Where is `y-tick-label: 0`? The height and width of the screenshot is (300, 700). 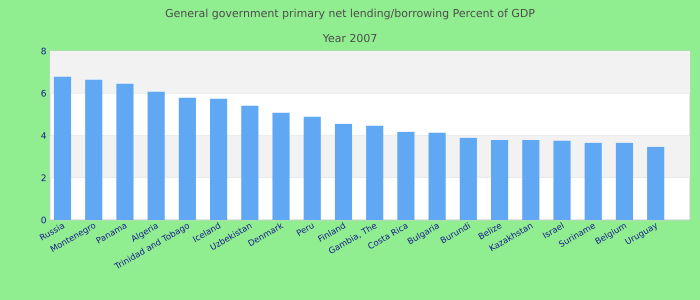
y-tick-label: 0 is located at coordinates (43, 220).